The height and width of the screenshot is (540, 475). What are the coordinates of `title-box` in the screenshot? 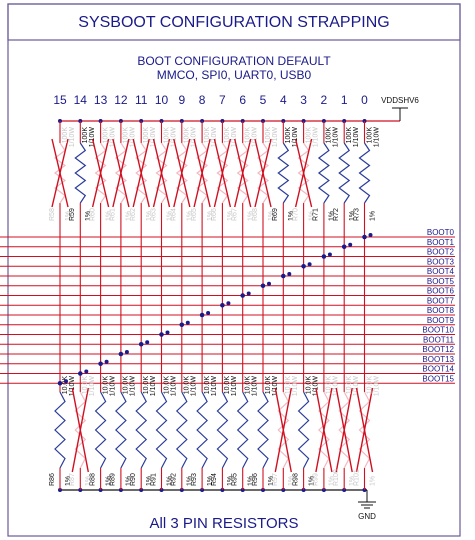 It's located at (234, 22).